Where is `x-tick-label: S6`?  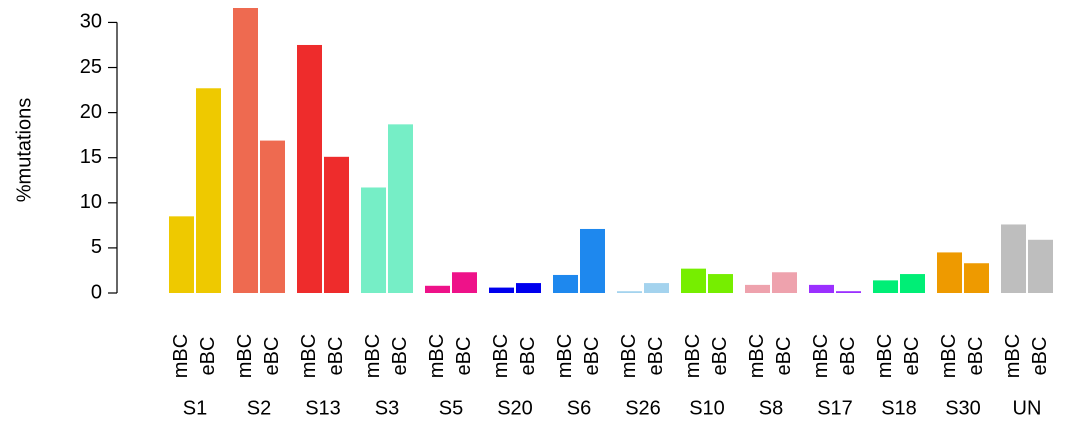
x-tick-label: S6 is located at coordinates (579, 408).